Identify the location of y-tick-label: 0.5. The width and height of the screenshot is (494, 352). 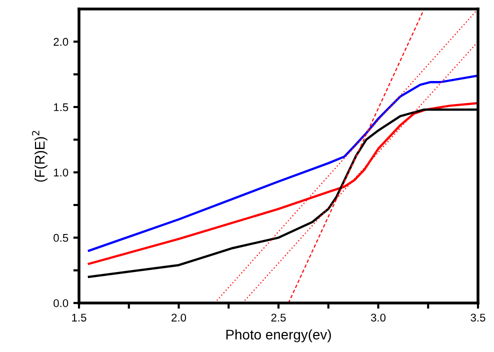
(61, 238).